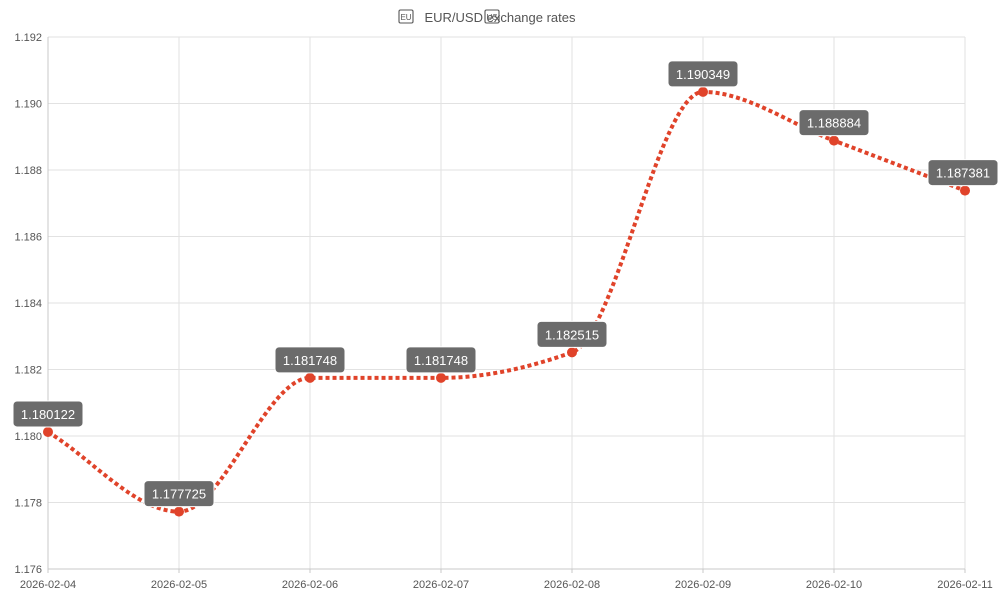 This screenshot has height=600, width=1000. What do you see at coordinates (28, 238) in the screenshot?
I see `y-tick-label: 1.186` at bounding box center [28, 238].